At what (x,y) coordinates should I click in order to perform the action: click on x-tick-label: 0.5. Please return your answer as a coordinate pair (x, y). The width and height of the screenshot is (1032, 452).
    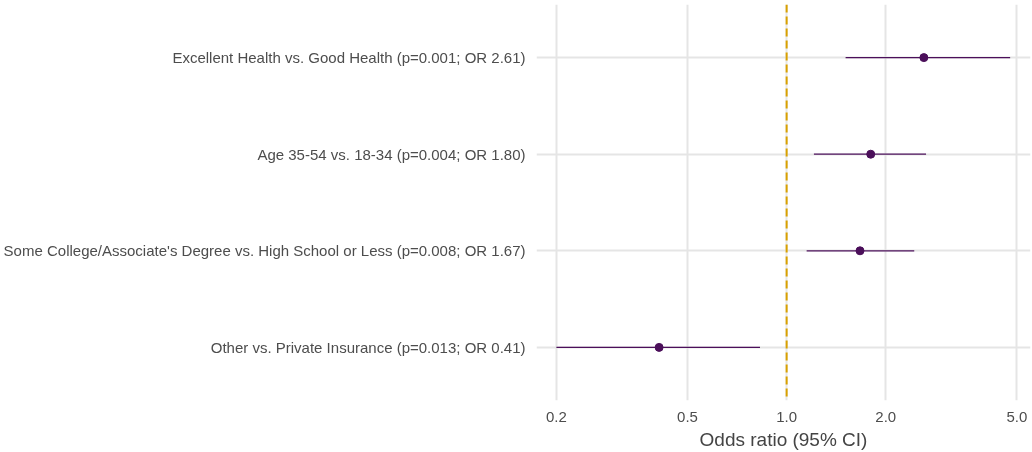
    Looking at the image, I should click on (687, 416).